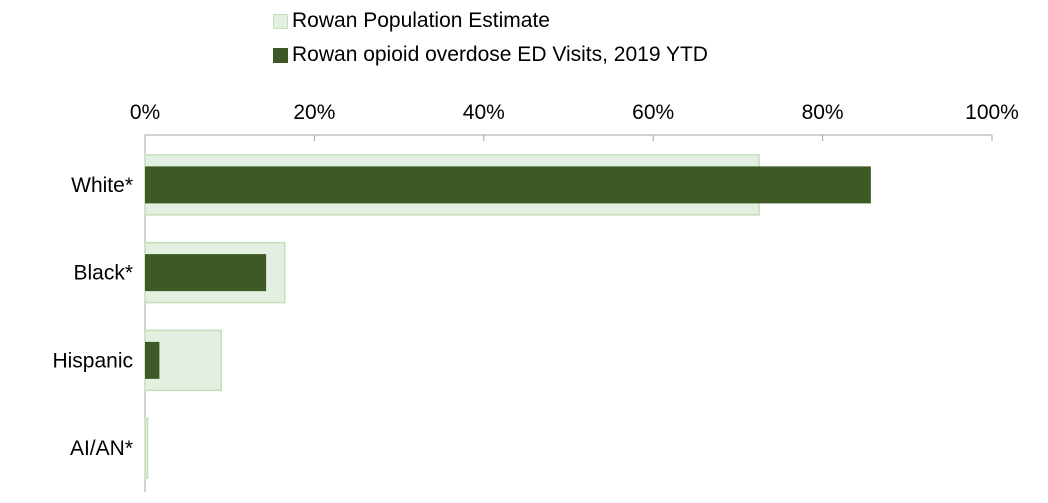 Image resolution: width=1048 pixels, height=503 pixels. Describe the element at coordinates (421, 20) in the screenshot. I see `legend-label-population: Rowan Population Estimate` at that location.